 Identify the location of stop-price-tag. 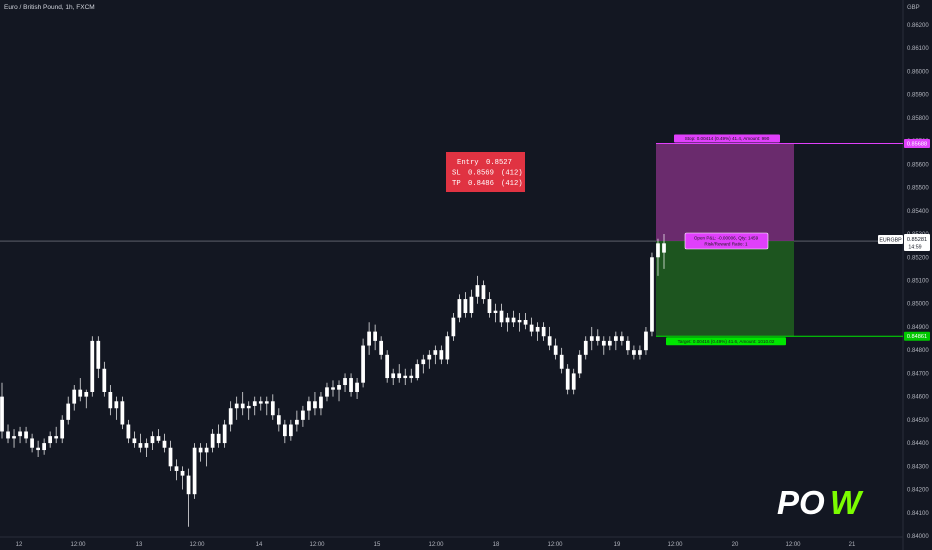
(917, 143).